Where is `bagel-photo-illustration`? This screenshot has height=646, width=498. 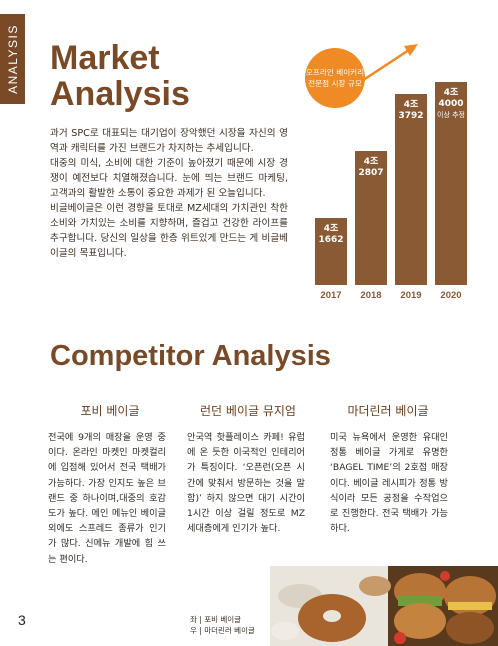
bagel-photo-illustration is located at coordinates (384, 606).